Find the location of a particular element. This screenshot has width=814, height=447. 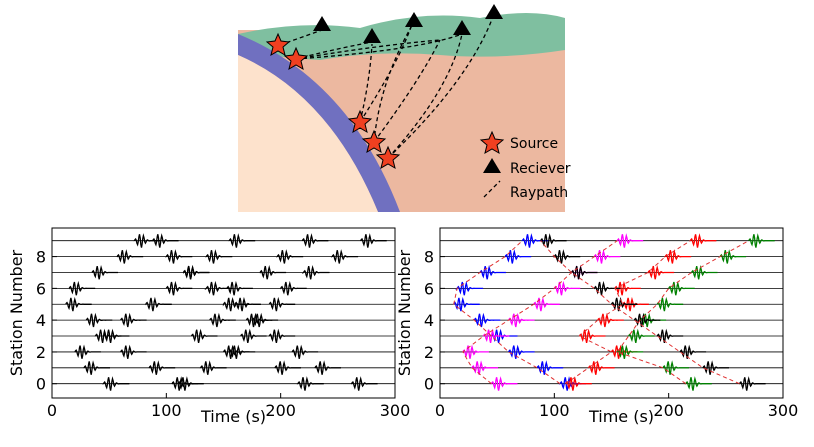

legend-raypath-icon is located at coordinates (492, 189).